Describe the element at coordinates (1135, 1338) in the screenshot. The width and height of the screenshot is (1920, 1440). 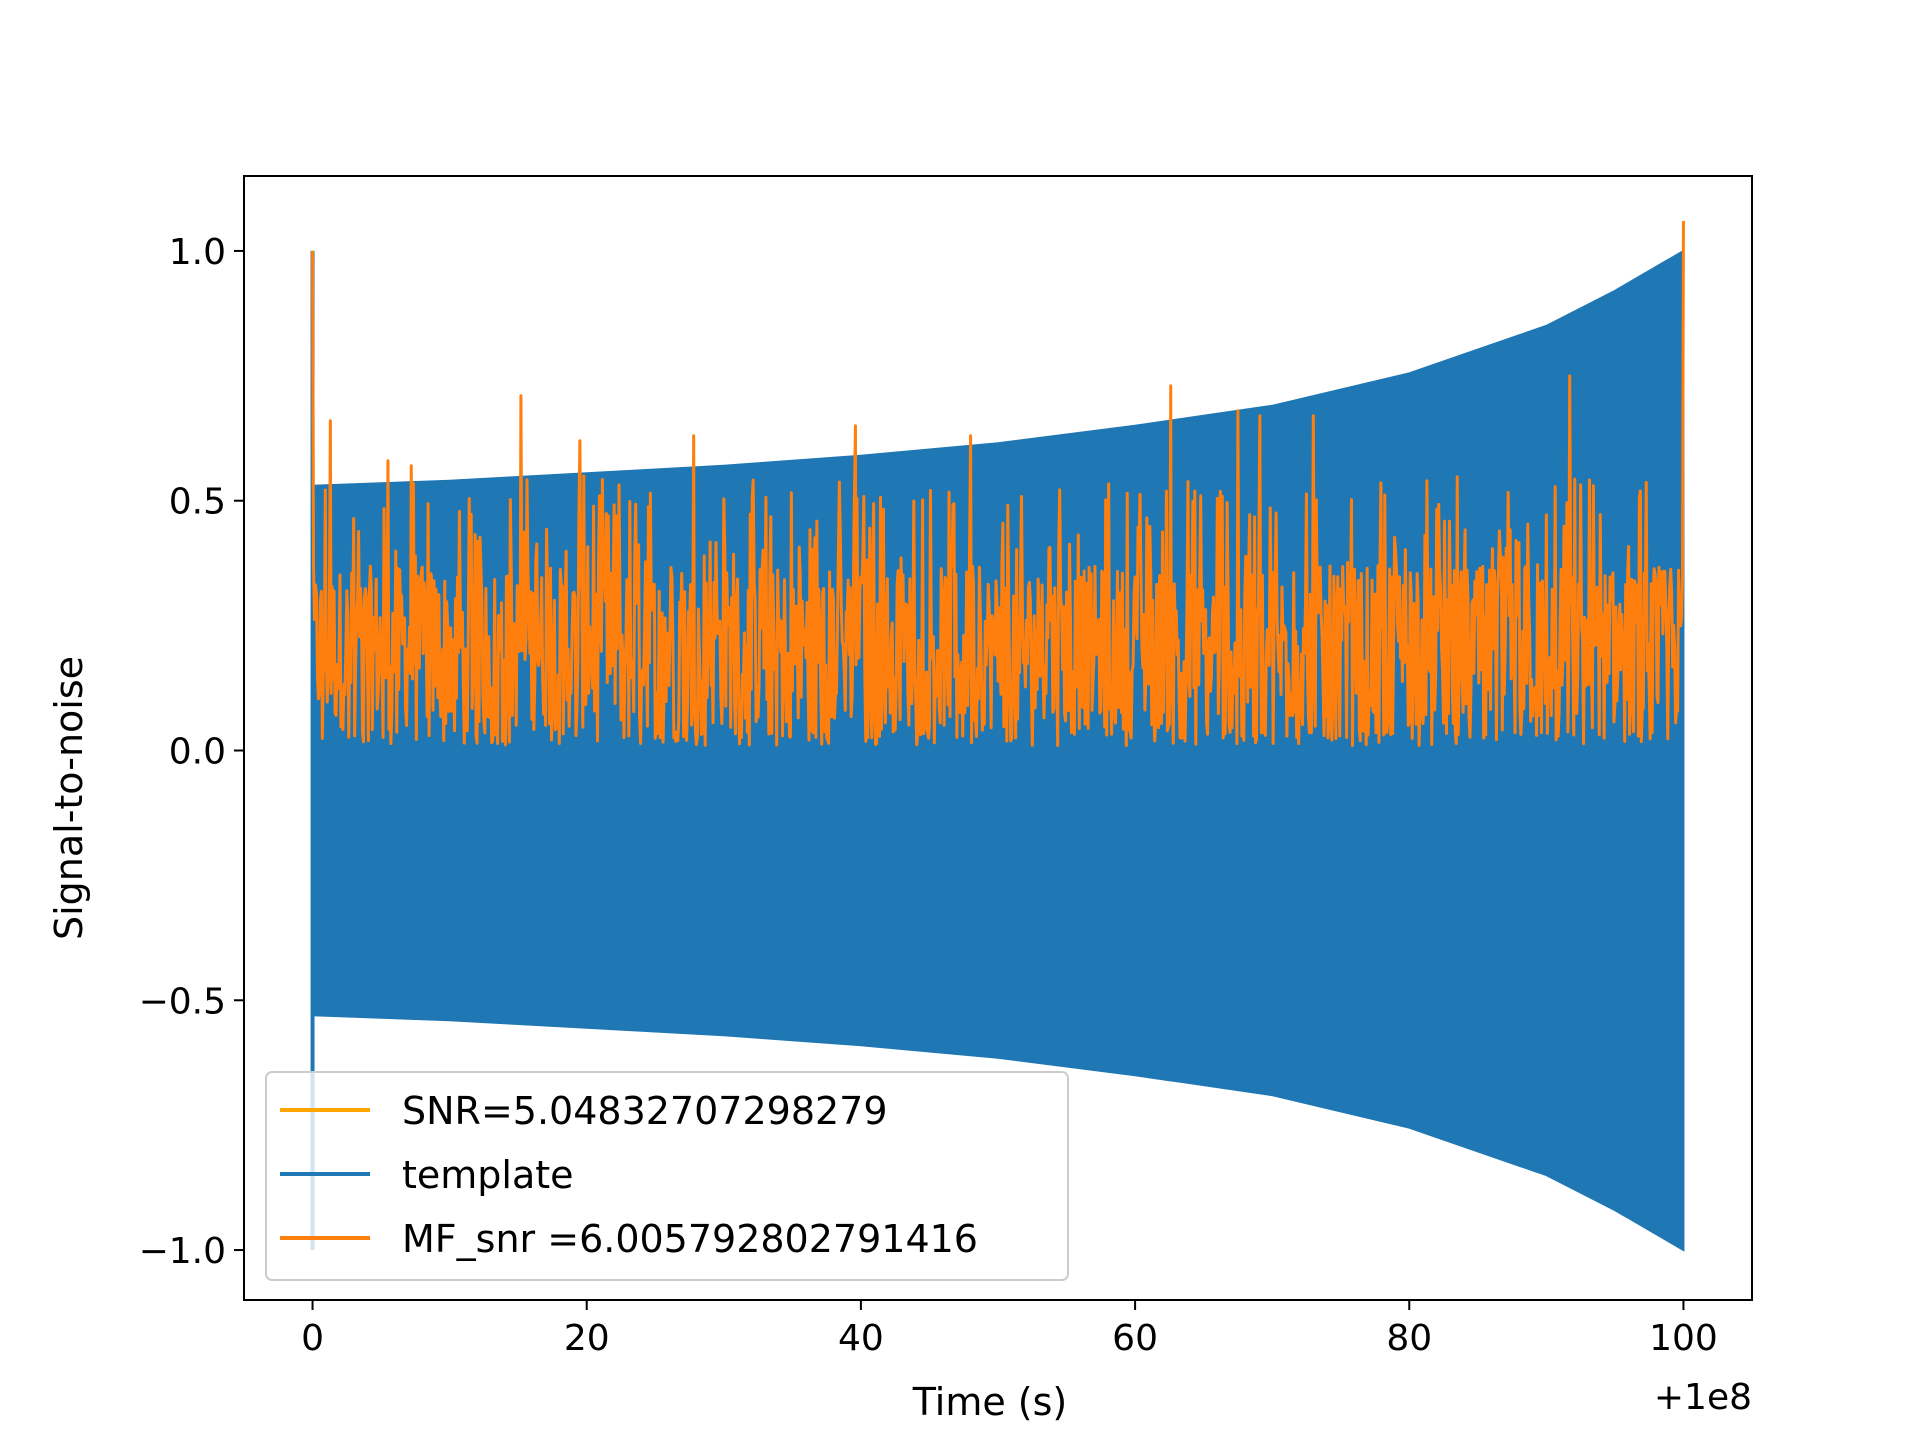
I see `x-tick-label: 60` at that location.